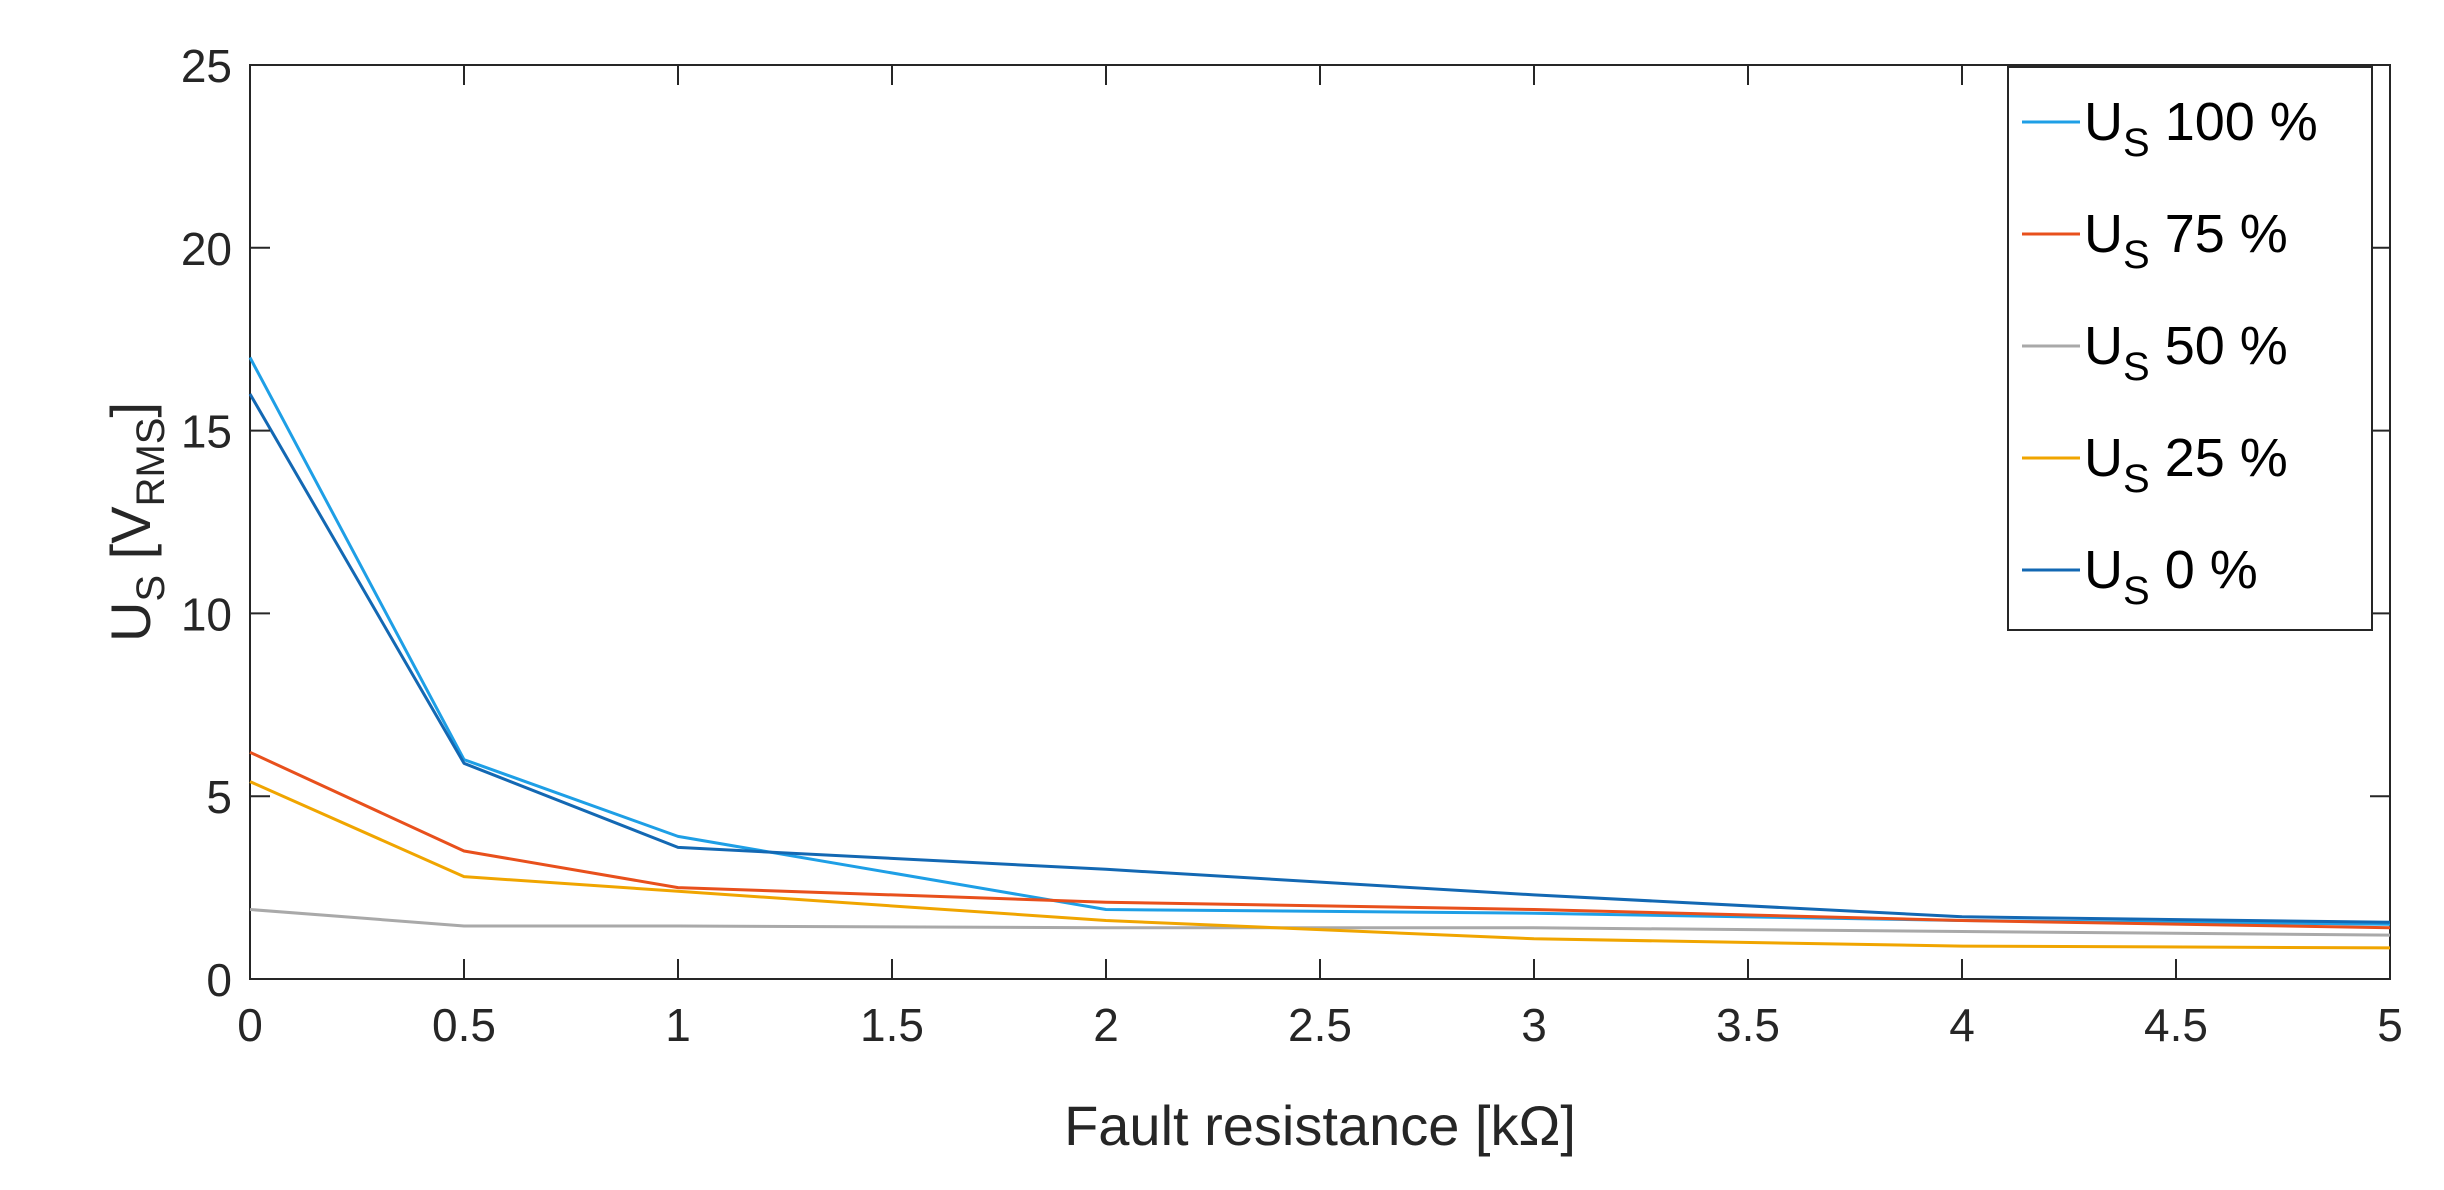  I want to click on x-tick-label: 5, so click(2390, 1025).